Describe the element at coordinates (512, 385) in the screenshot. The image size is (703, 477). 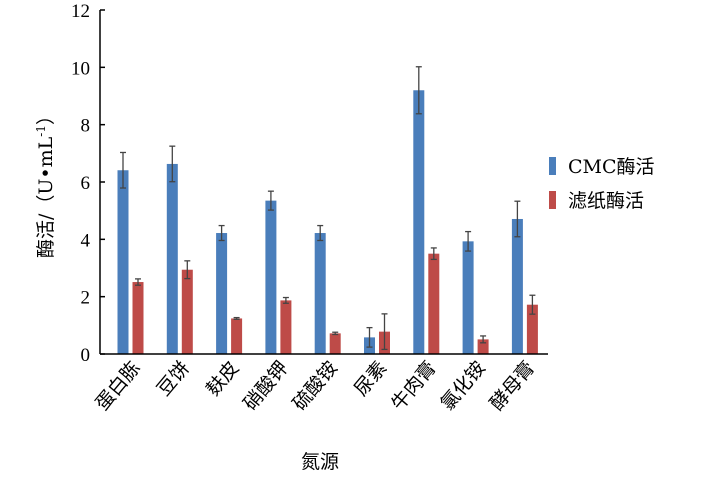
I see `x-tick-label: 酵母膏` at that location.